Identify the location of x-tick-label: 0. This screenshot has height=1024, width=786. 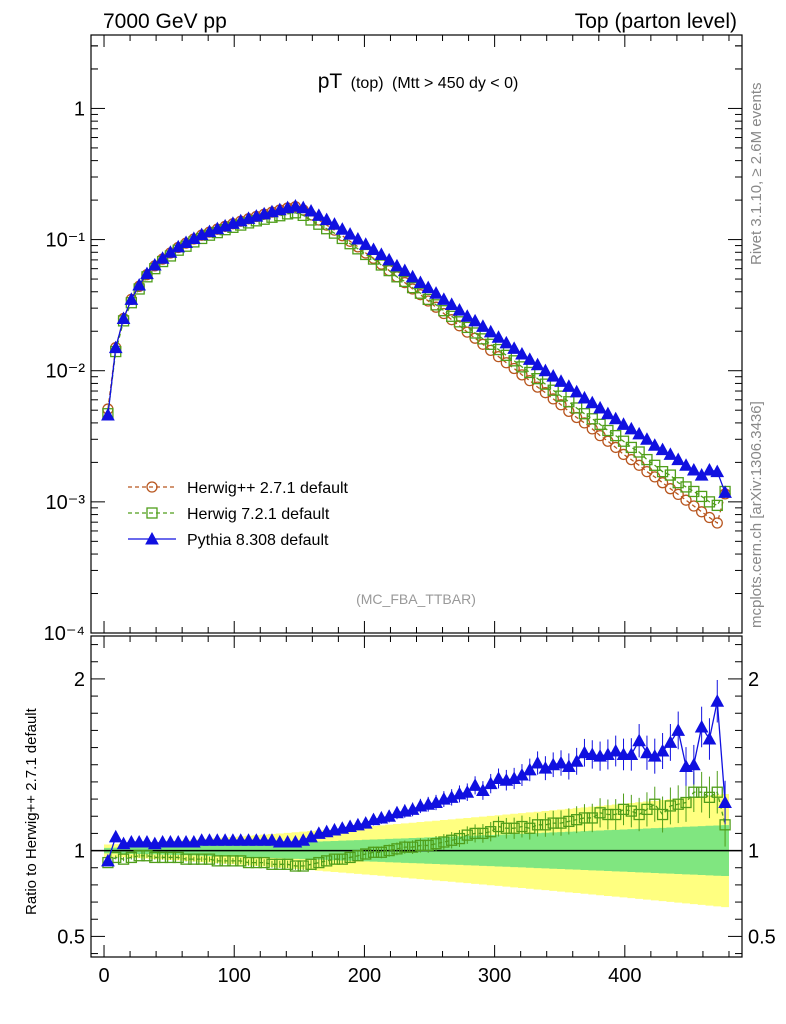
(103, 976).